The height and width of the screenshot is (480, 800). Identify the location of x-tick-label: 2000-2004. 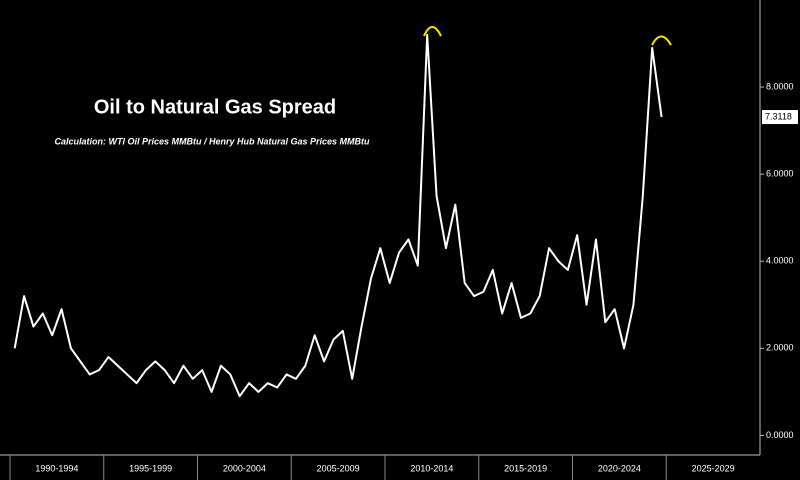
(244, 468).